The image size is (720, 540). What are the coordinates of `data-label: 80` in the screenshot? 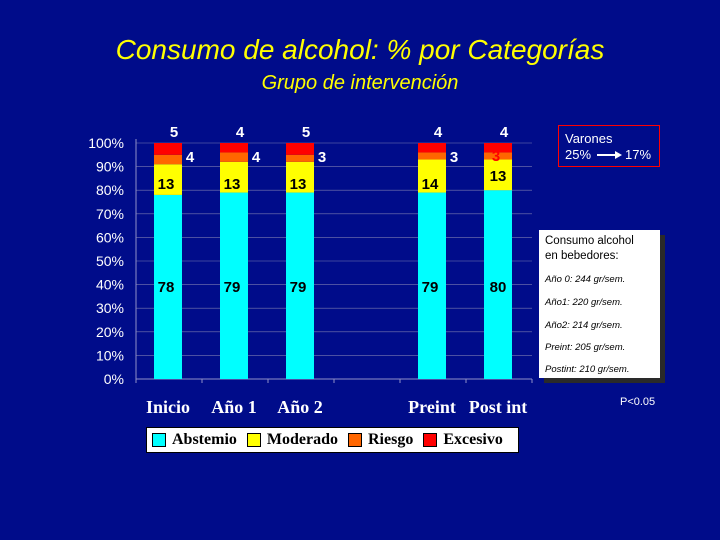 It's located at (498, 287).